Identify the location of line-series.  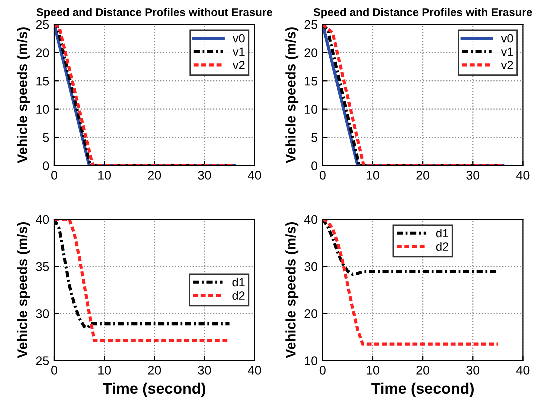
(411, 283).